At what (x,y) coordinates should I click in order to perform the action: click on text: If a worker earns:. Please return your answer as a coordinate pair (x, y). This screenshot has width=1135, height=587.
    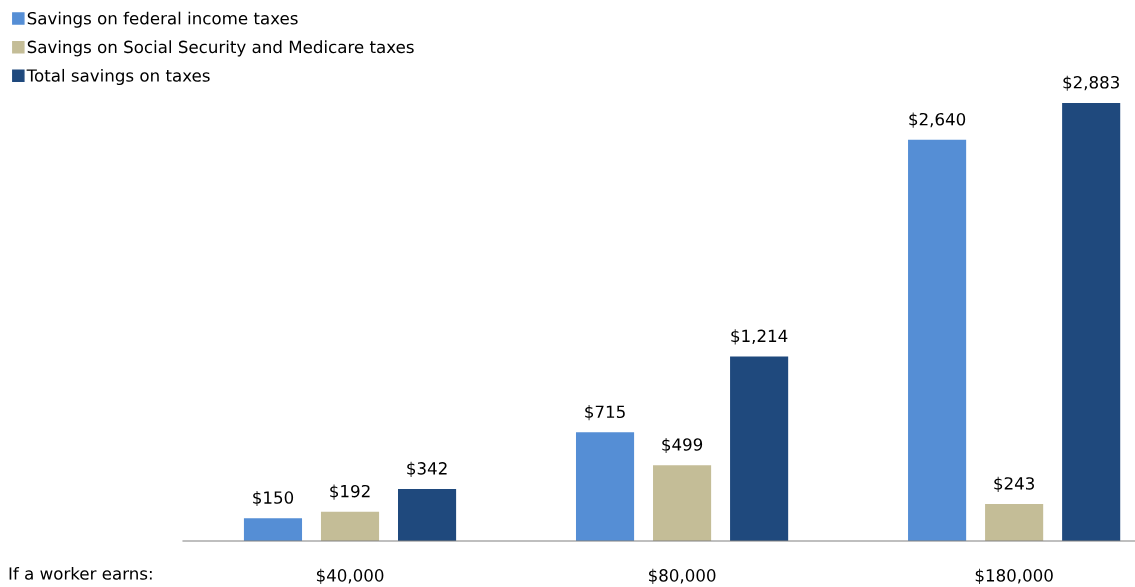
    Looking at the image, I should click on (80, 573).